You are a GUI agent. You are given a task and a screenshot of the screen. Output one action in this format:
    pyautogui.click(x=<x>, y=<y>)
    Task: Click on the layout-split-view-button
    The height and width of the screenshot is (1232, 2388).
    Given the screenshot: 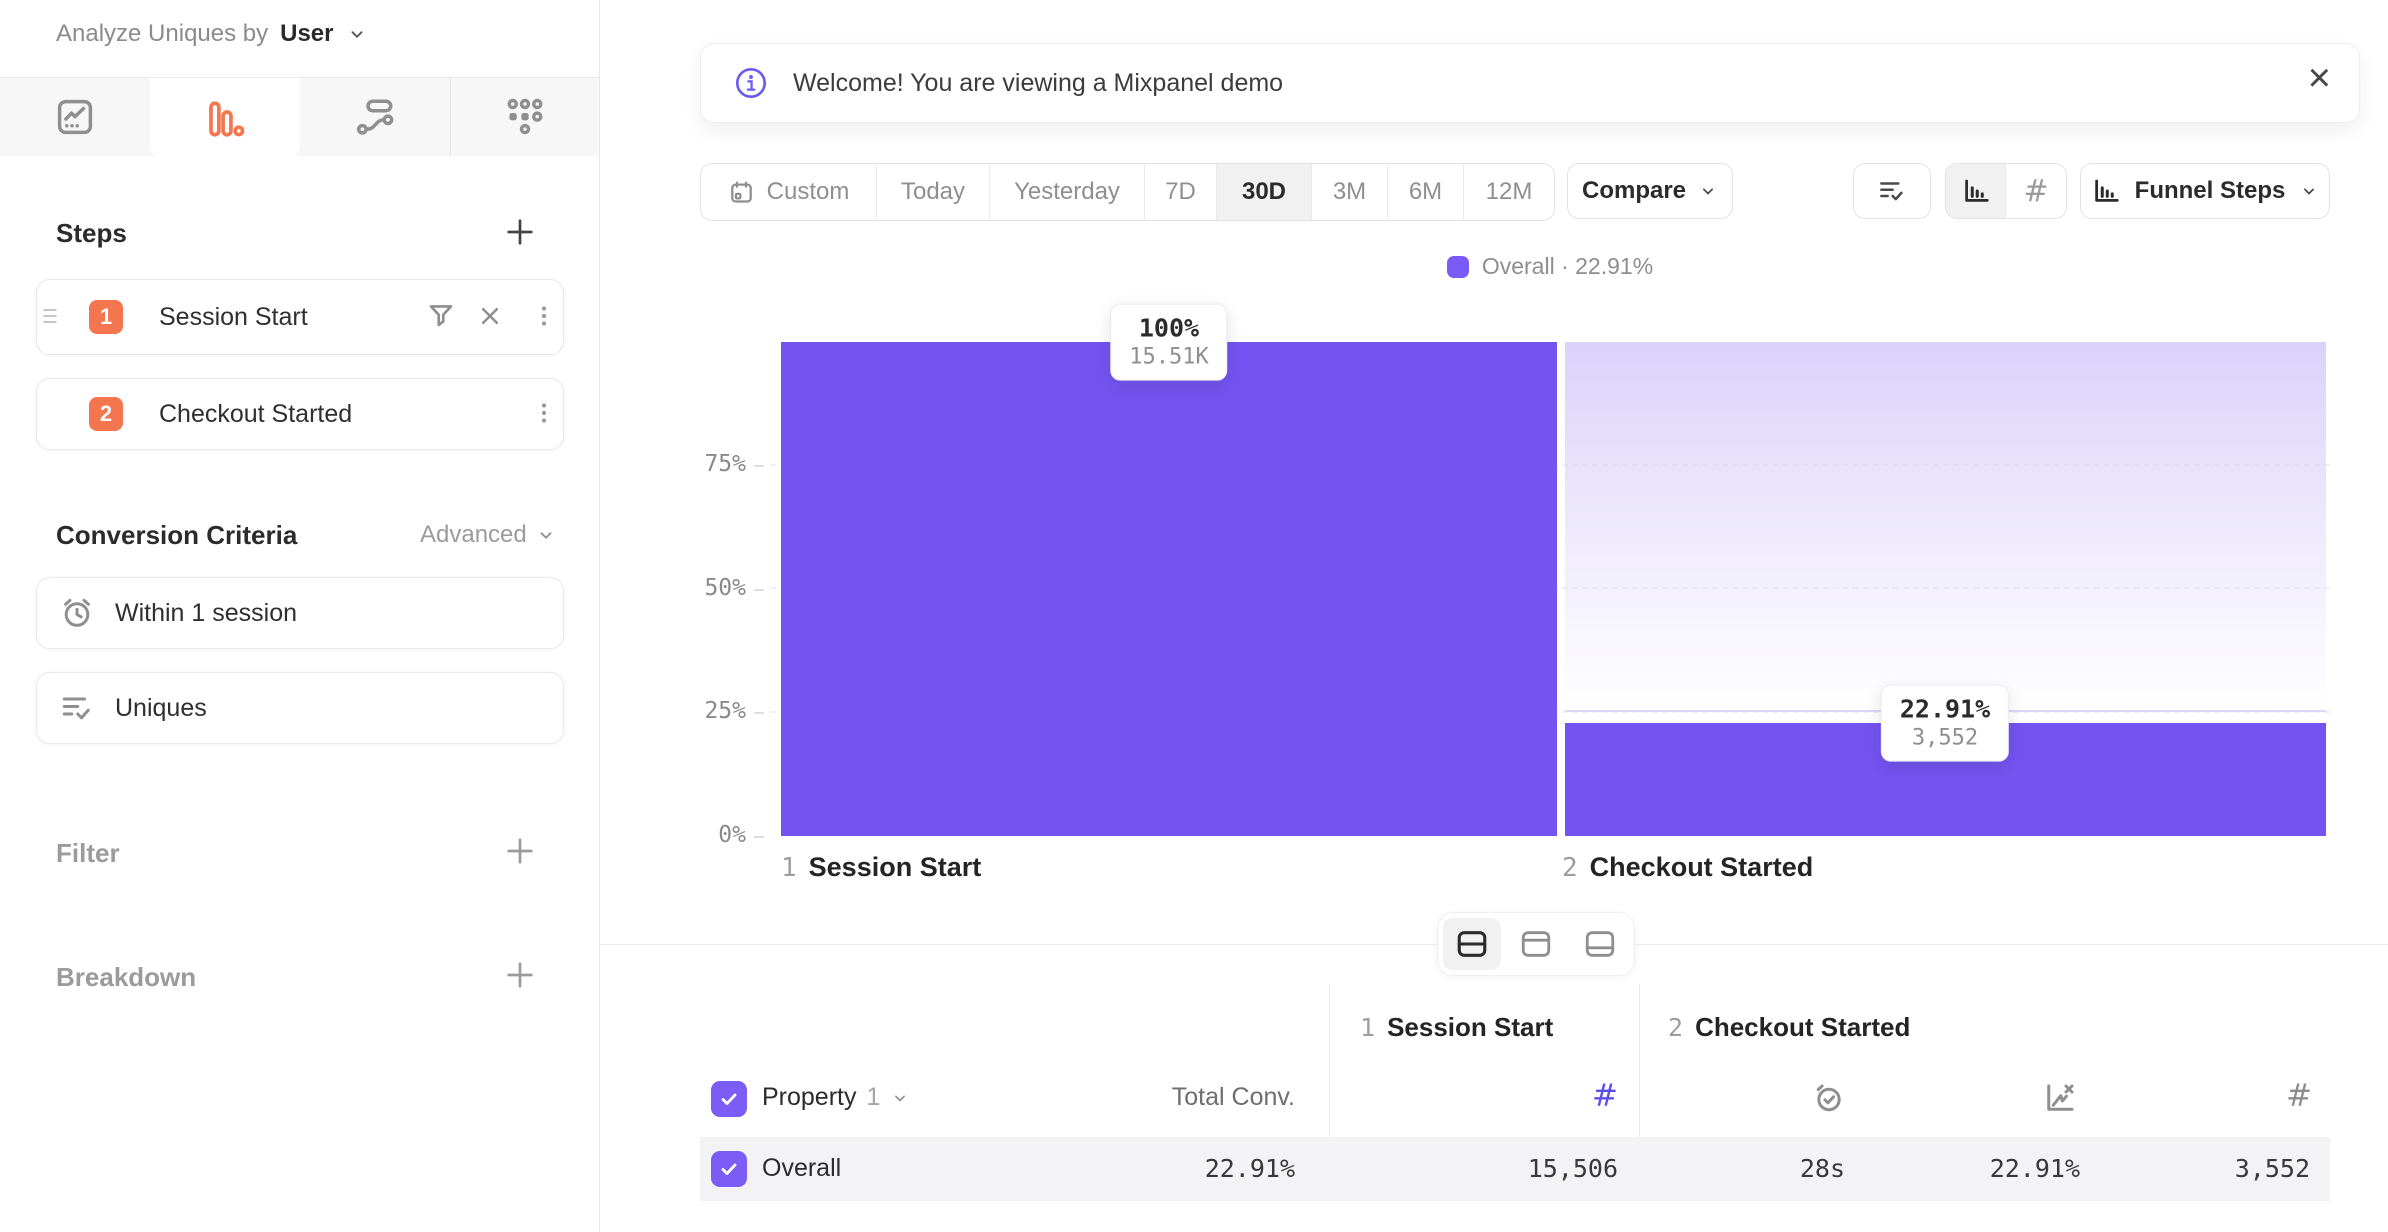 What is the action you would take?
    pyautogui.click(x=1472, y=944)
    